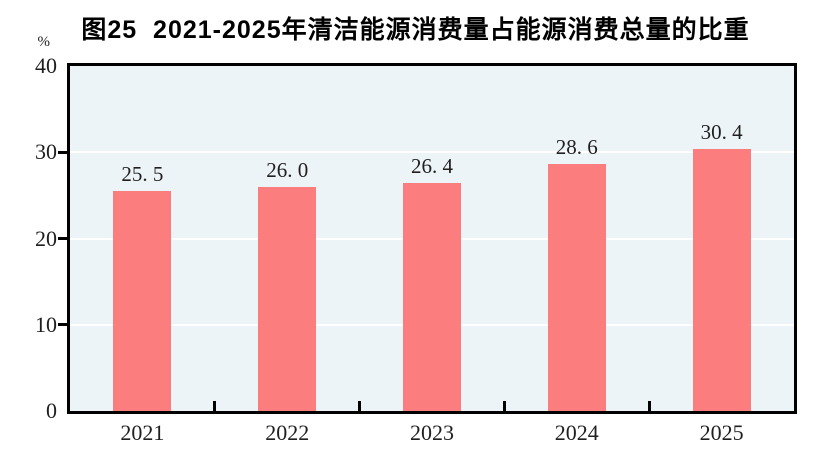 This screenshot has width=831, height=456. Describe the element at coordinates (142, 432) in the screenshot. I see `x-axis-label: 2021` at that location.